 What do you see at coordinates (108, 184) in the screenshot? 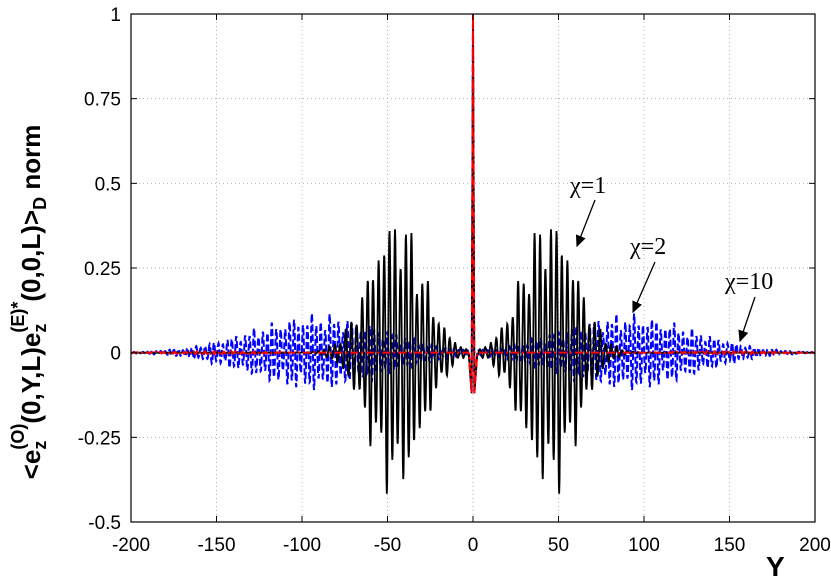
I see `y-tick-label: 0.5` at bounding box center [108, 184].